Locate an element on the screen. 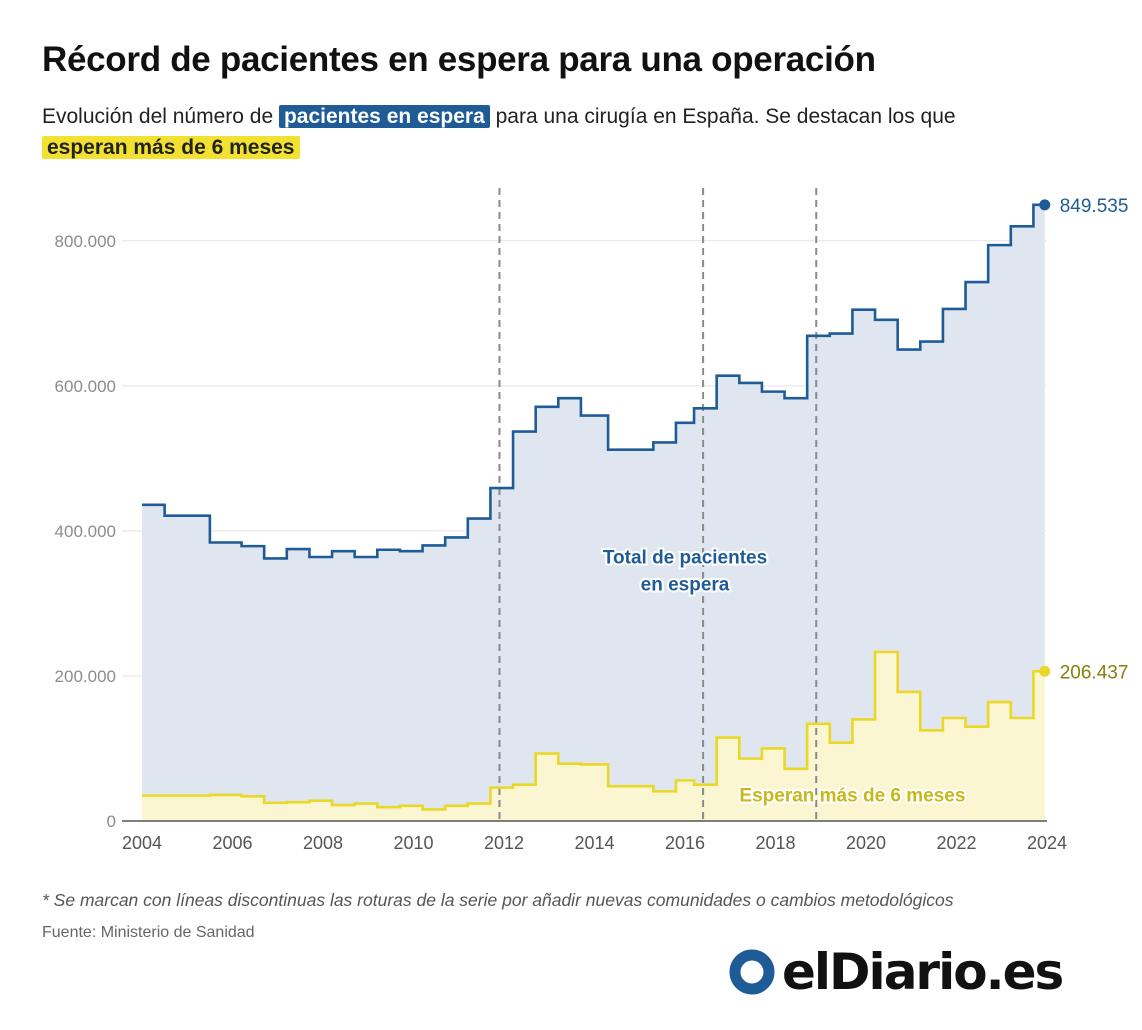  x-tick-label: 2008 is located at coordinates (323, 843).